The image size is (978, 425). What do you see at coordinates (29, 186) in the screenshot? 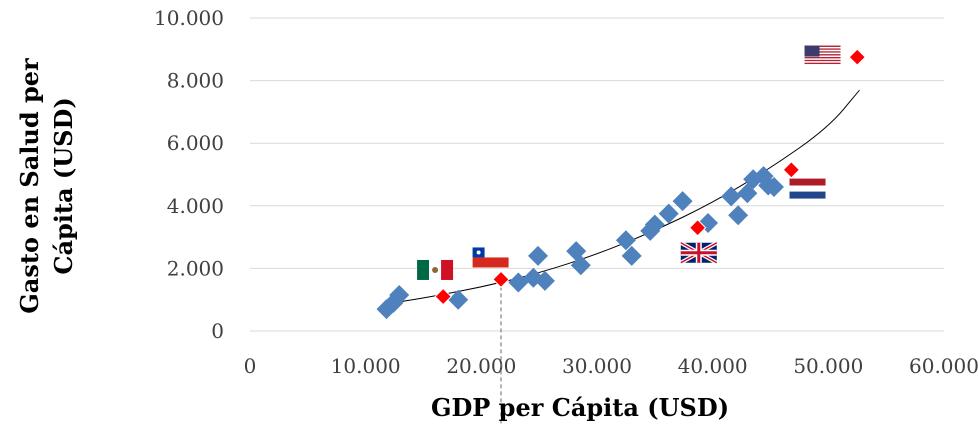
I see `y-axis-title-line-1: Gasto en Salud per` at bounding box center [29, 186].